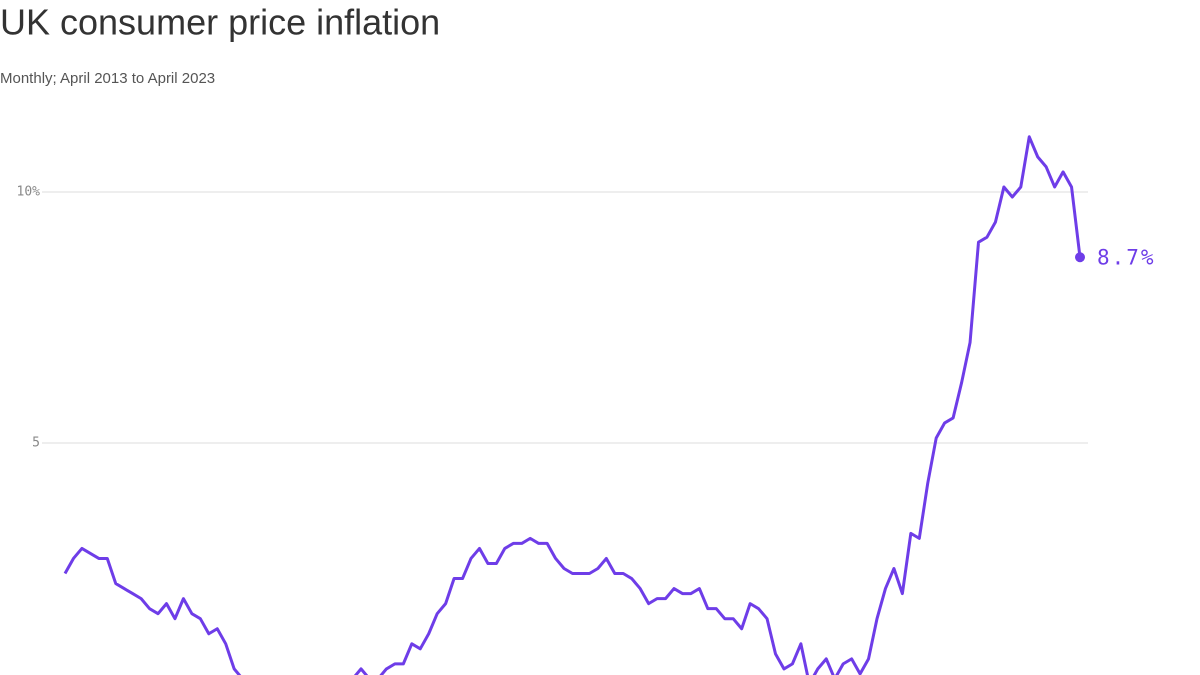  I want to click on end-dot, so click(1080, 257).